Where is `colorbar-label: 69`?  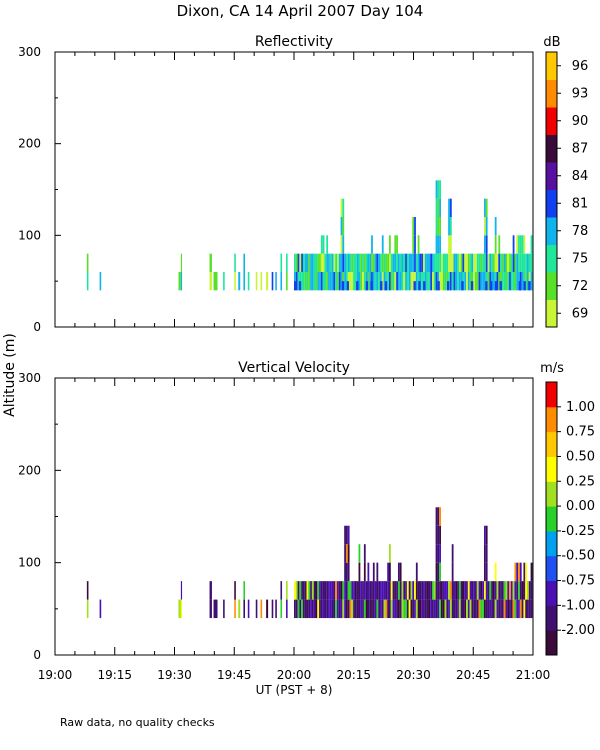
colorbar-label: 69 is located at coordinates (580, 313).